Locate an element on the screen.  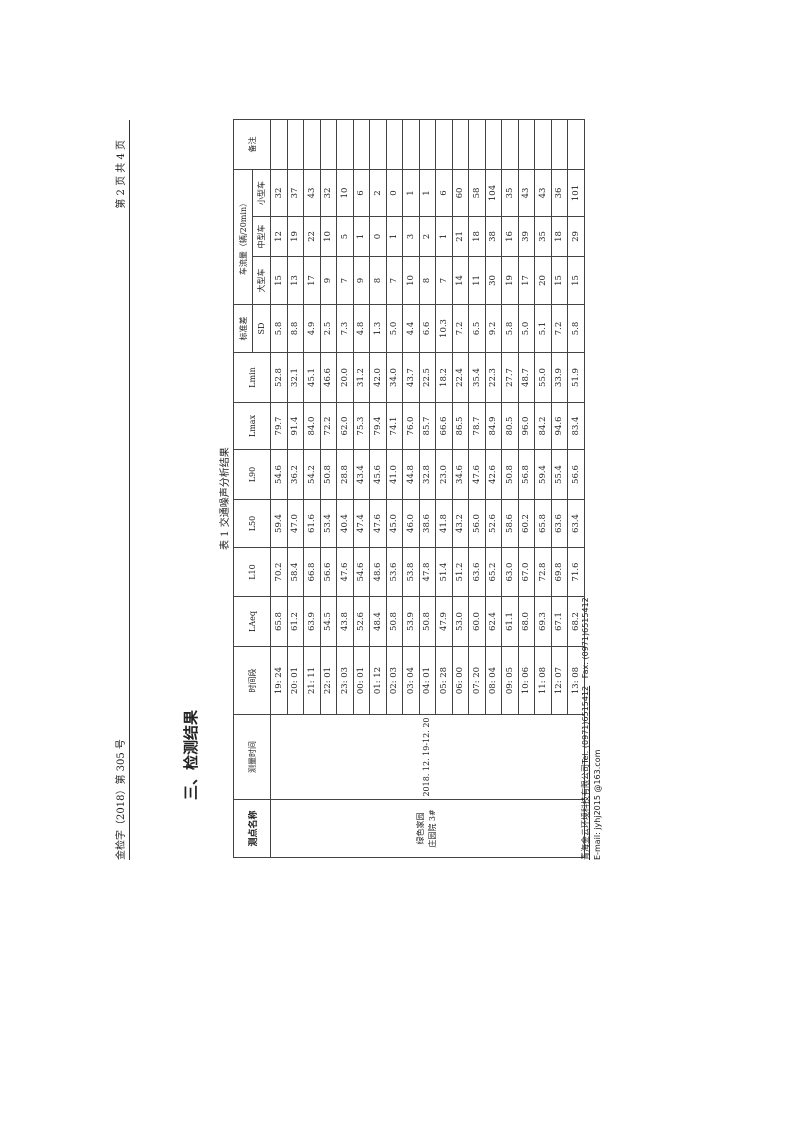
laeq-cell: 53.0 is located at coordinates (460, 621).